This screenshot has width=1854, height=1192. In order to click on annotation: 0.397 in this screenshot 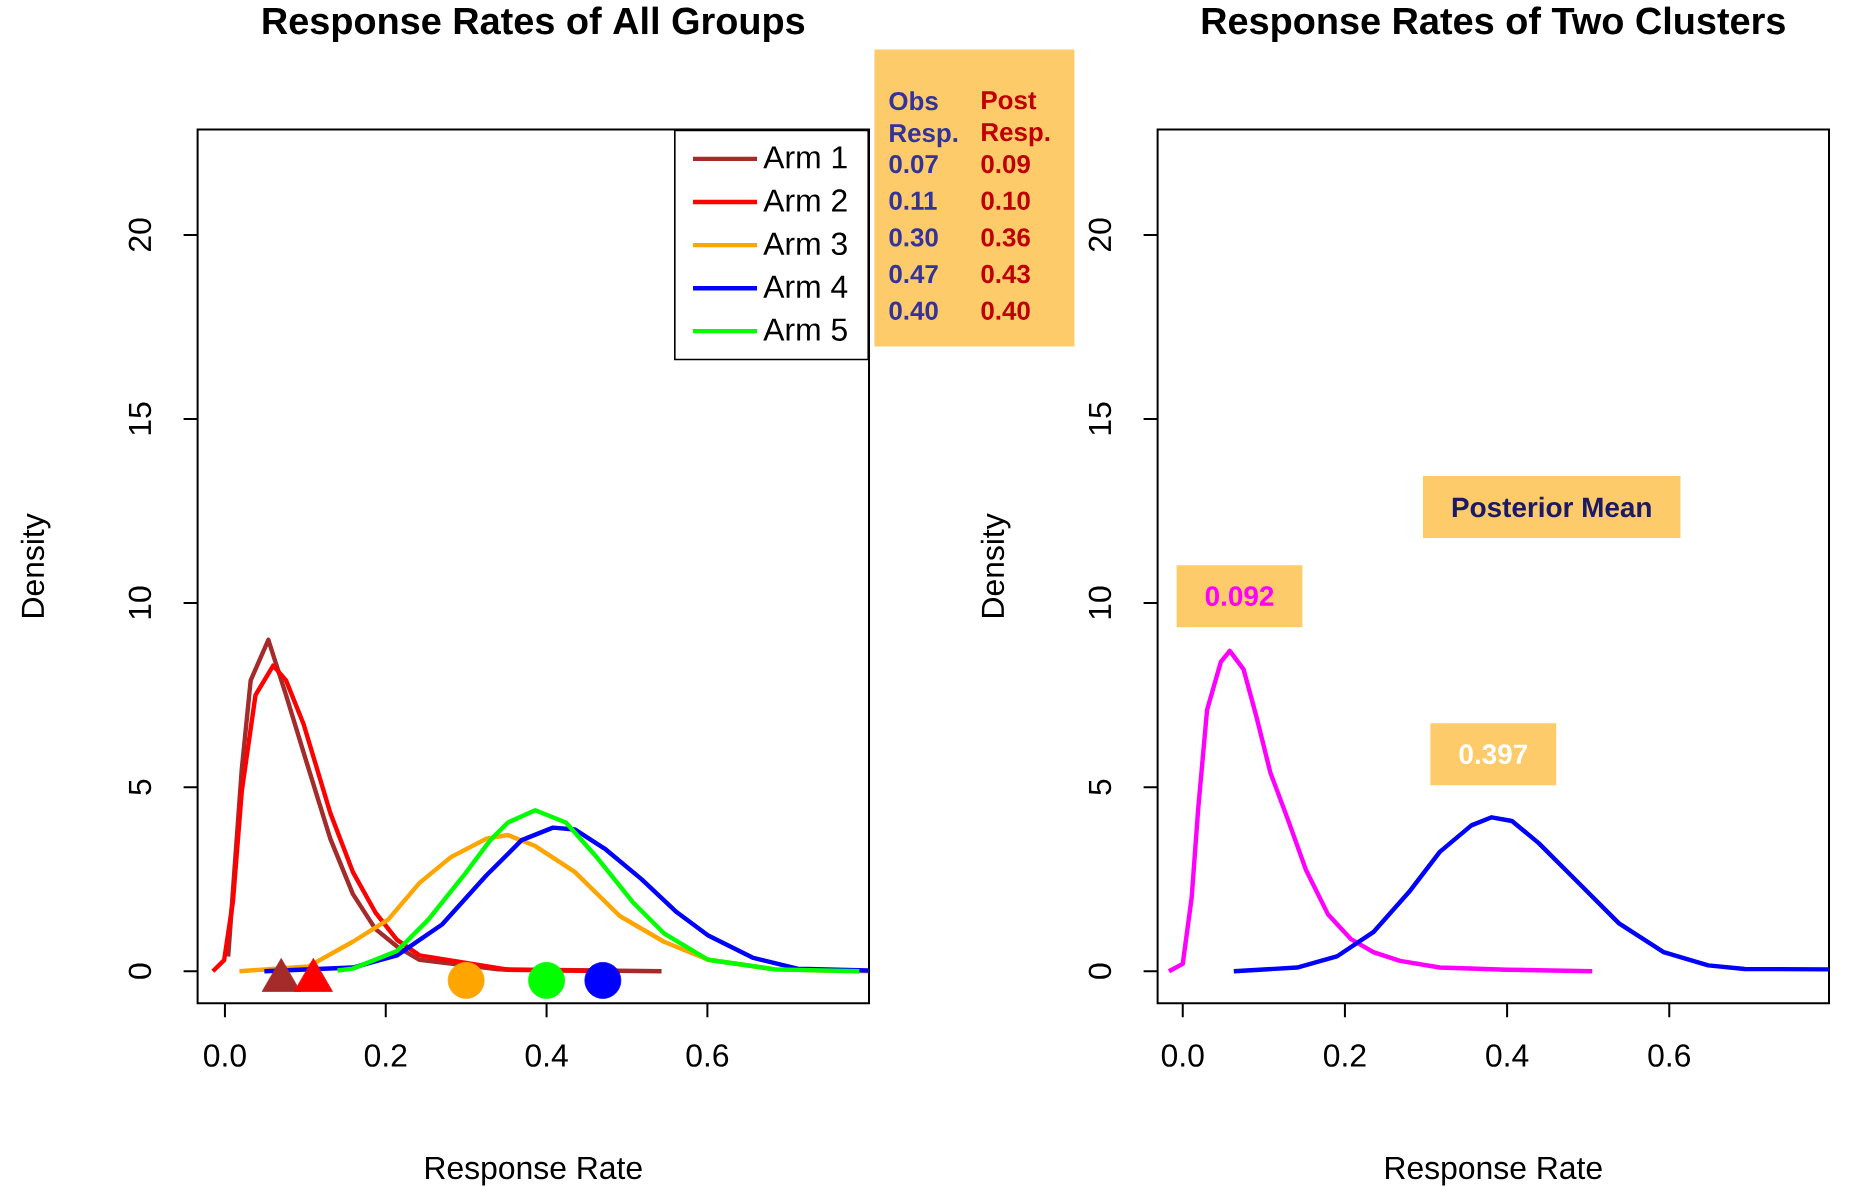, I will do `click(1493, 754)`.